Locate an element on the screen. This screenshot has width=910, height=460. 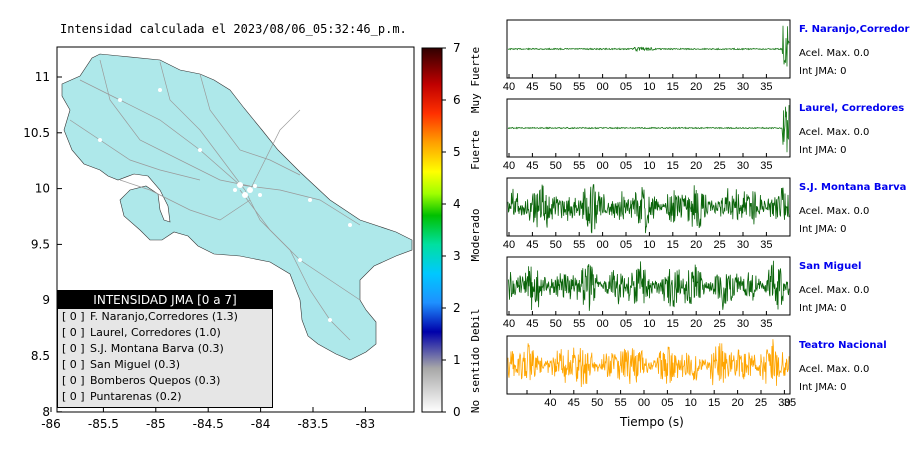
map-x-tick-label: -85.5 is located at coordinates (103, 424).